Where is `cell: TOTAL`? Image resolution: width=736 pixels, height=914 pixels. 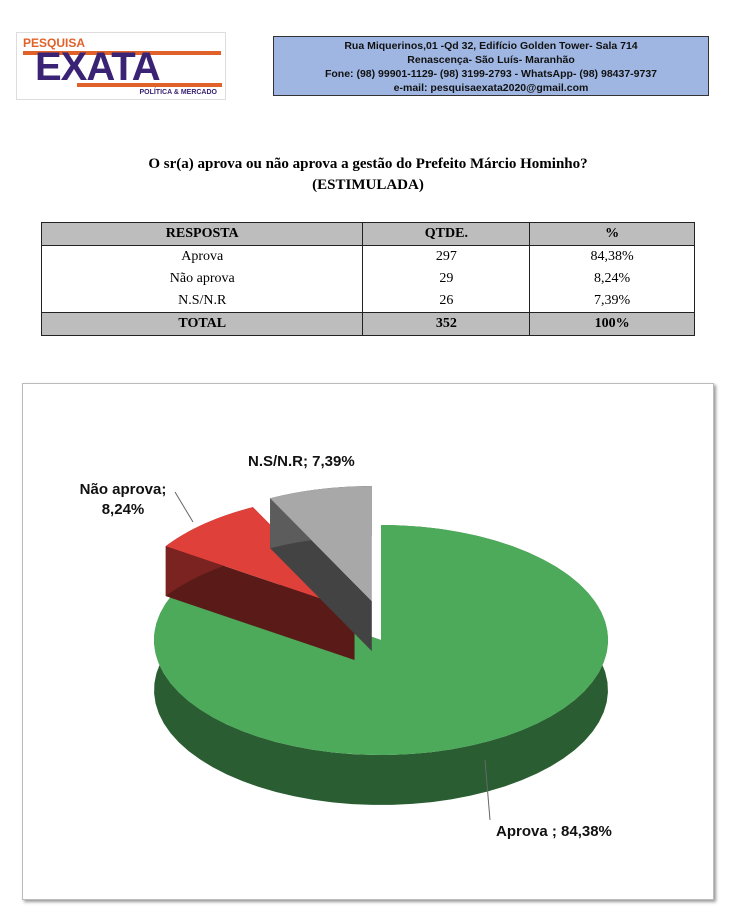 cell: TOTAL is located at coordinates (202, 324).